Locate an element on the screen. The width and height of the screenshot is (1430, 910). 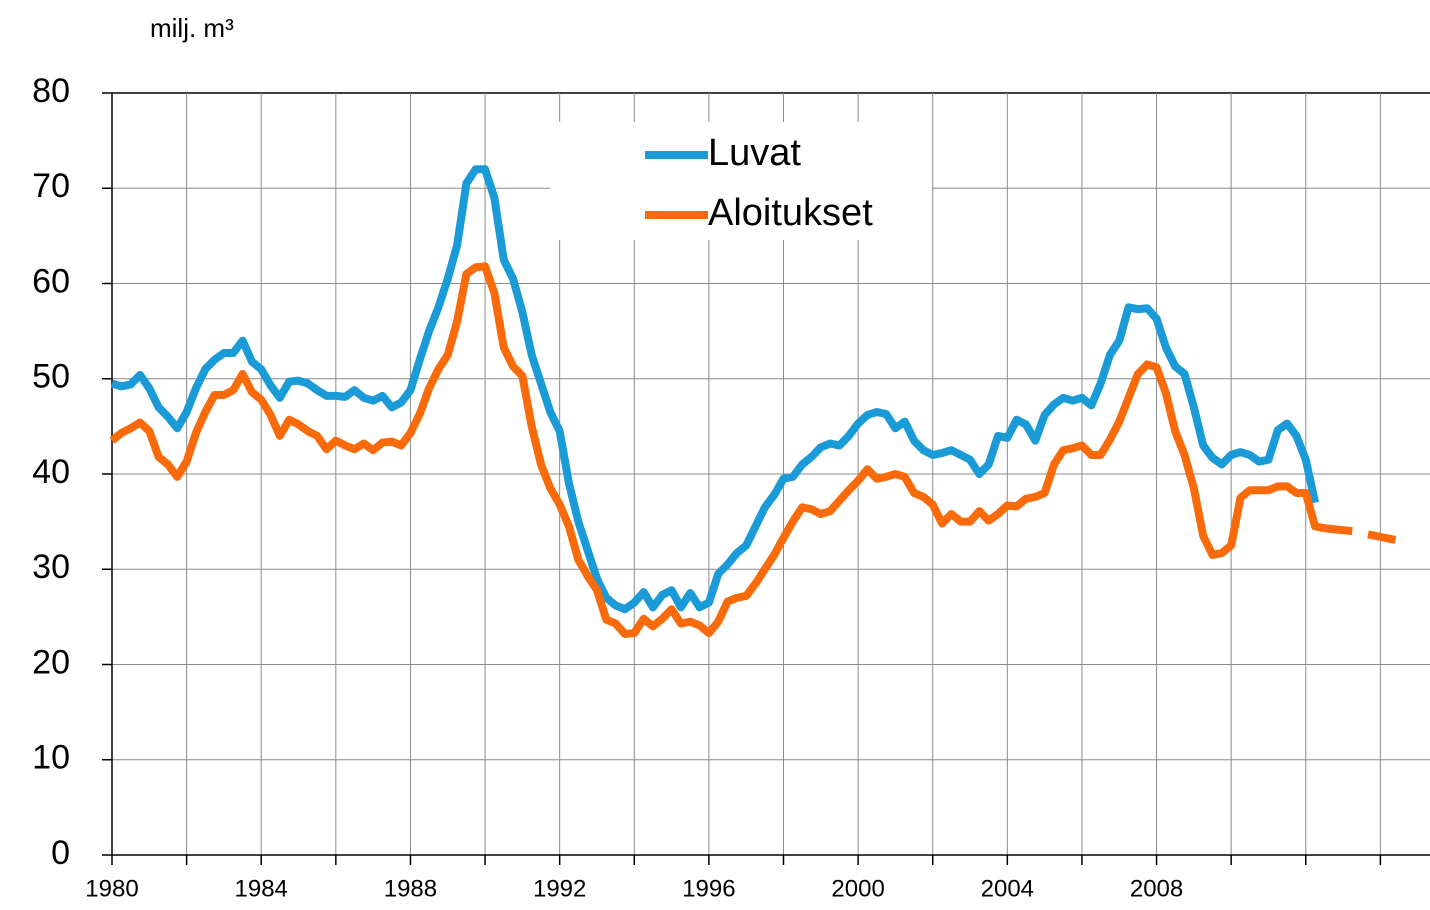
x-tick-label: 1984 is located at coordinates (261, 888).